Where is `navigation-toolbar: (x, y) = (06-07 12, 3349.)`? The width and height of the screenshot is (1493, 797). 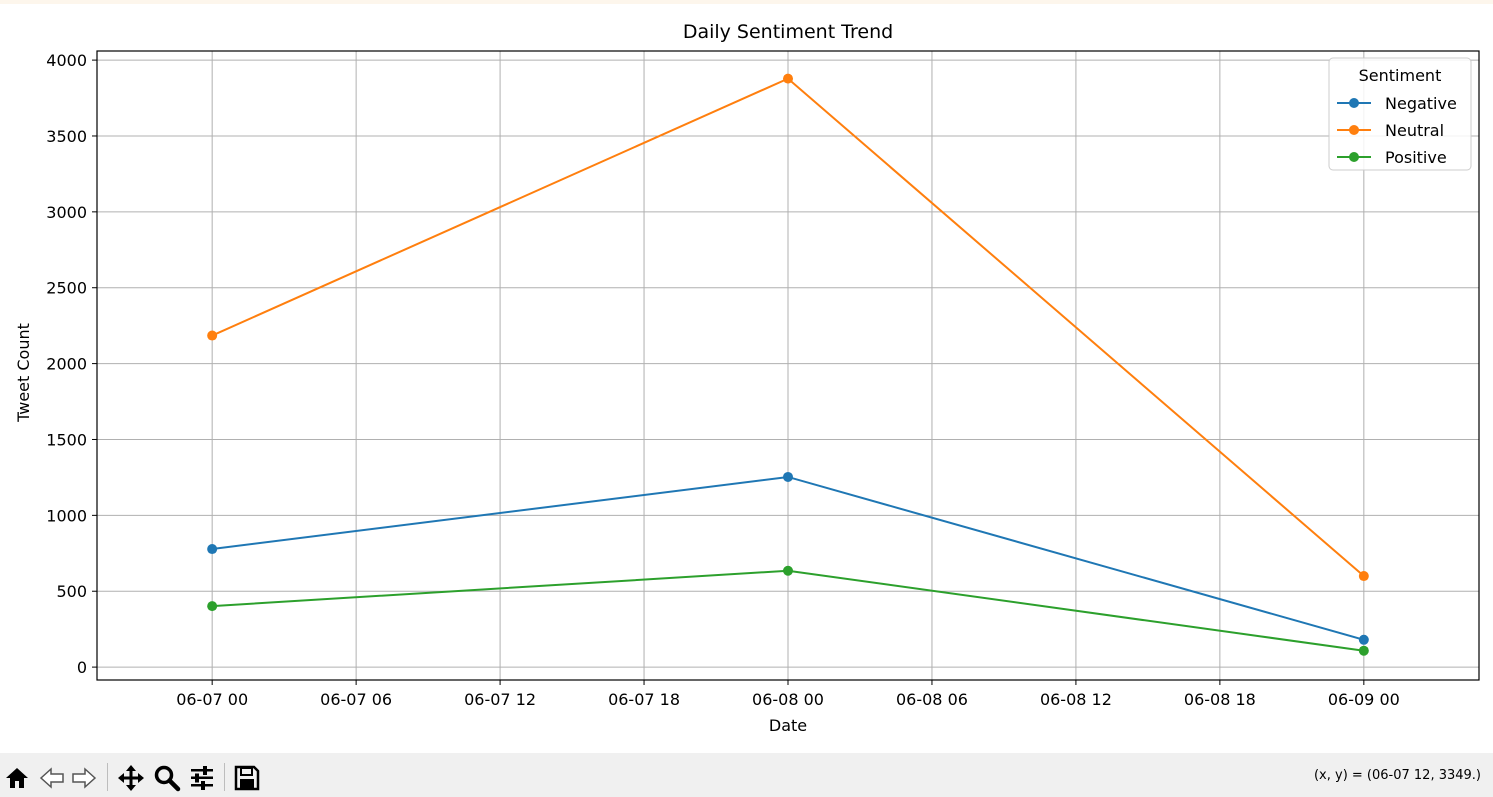
navigation-toolbar: (x, y) = (06-07 12, 3349.) is located at coordinates (746, 775).